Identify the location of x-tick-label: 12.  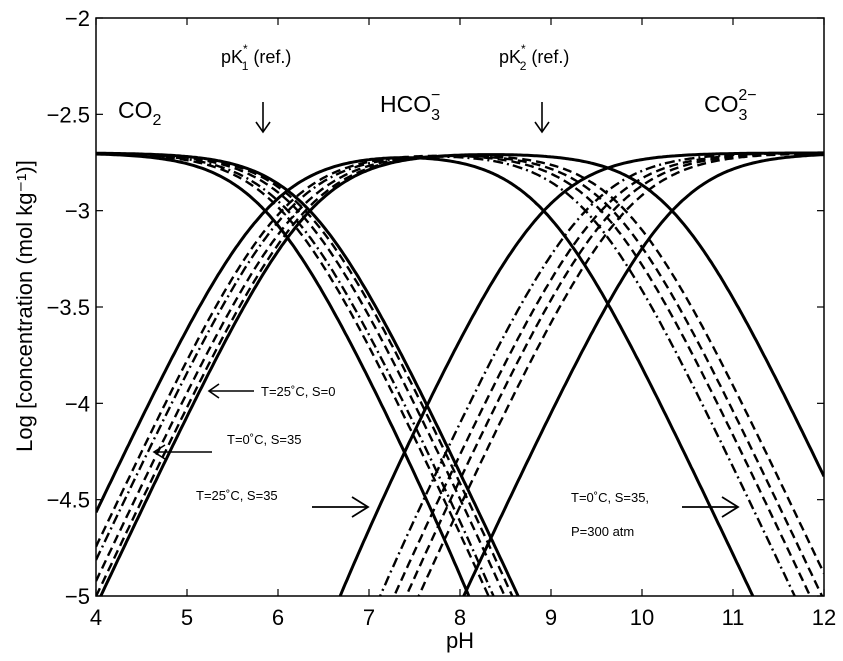
(824, 617).